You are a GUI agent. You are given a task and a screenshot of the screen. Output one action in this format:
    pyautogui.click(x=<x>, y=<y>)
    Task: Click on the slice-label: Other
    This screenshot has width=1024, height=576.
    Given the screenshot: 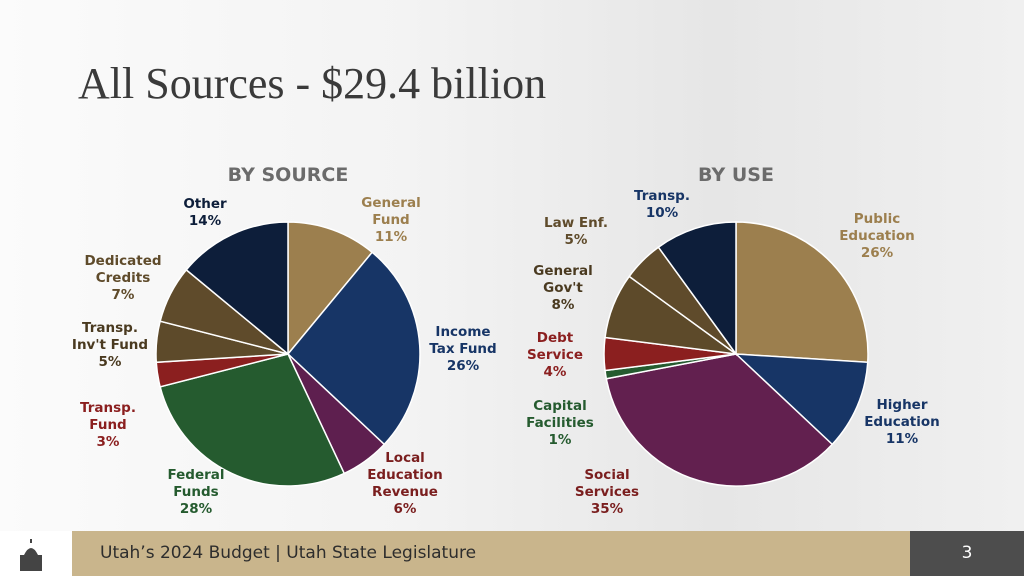 What is the action you would take?
    pyautogui.click(x=205, y=204)
    